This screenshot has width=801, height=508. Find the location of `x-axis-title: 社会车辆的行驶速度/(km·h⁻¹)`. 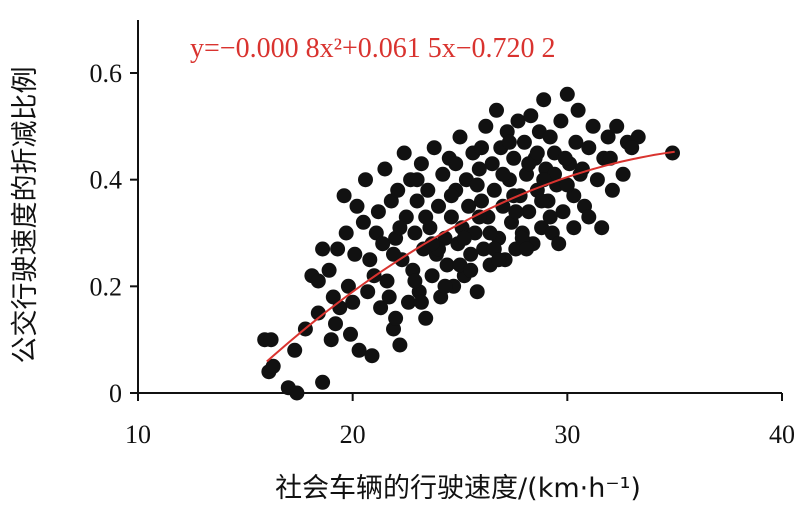

x-axis-title: 社会车辆的行驶速度/(km·h⁻¹) is located at coordinates (458, 488).